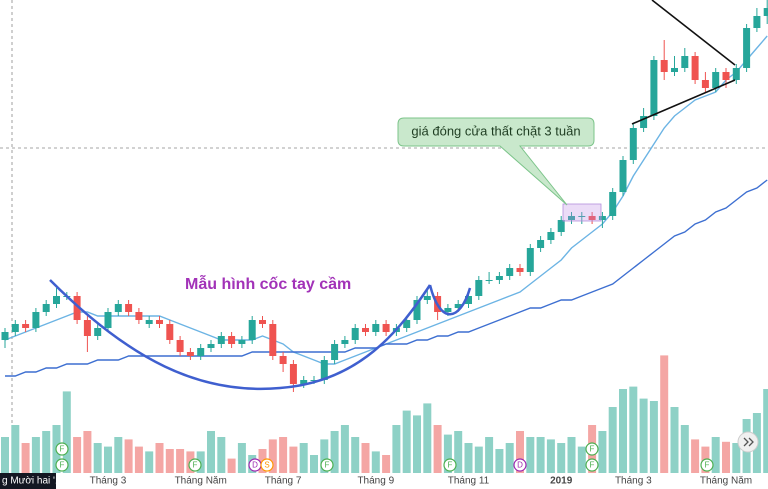  I want to click on x-tick-label: Tháng 9, so click(375, 481).